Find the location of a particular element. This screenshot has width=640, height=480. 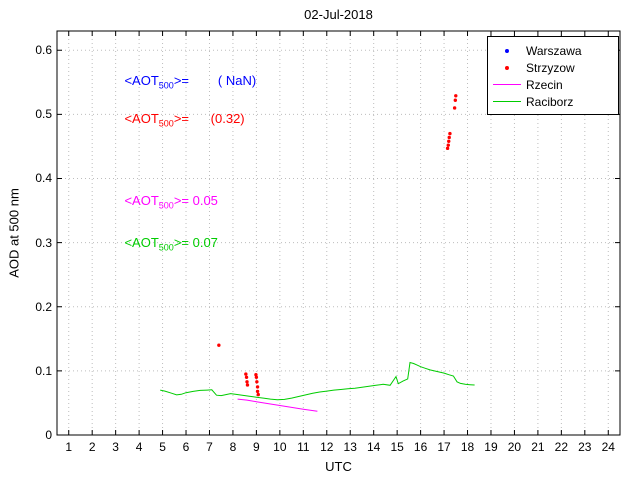

x-tick-label: 3 is located at coordinates (115, 447).